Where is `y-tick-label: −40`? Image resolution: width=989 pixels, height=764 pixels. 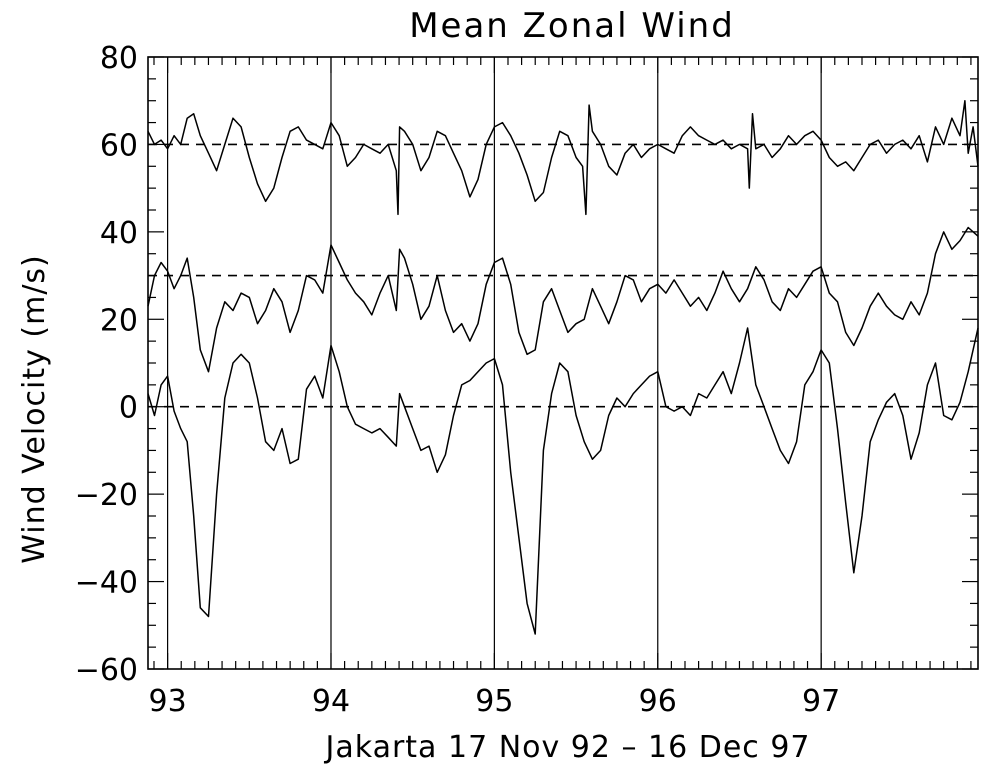 y-tick-label: −40 is located at coordinates (106, 583).